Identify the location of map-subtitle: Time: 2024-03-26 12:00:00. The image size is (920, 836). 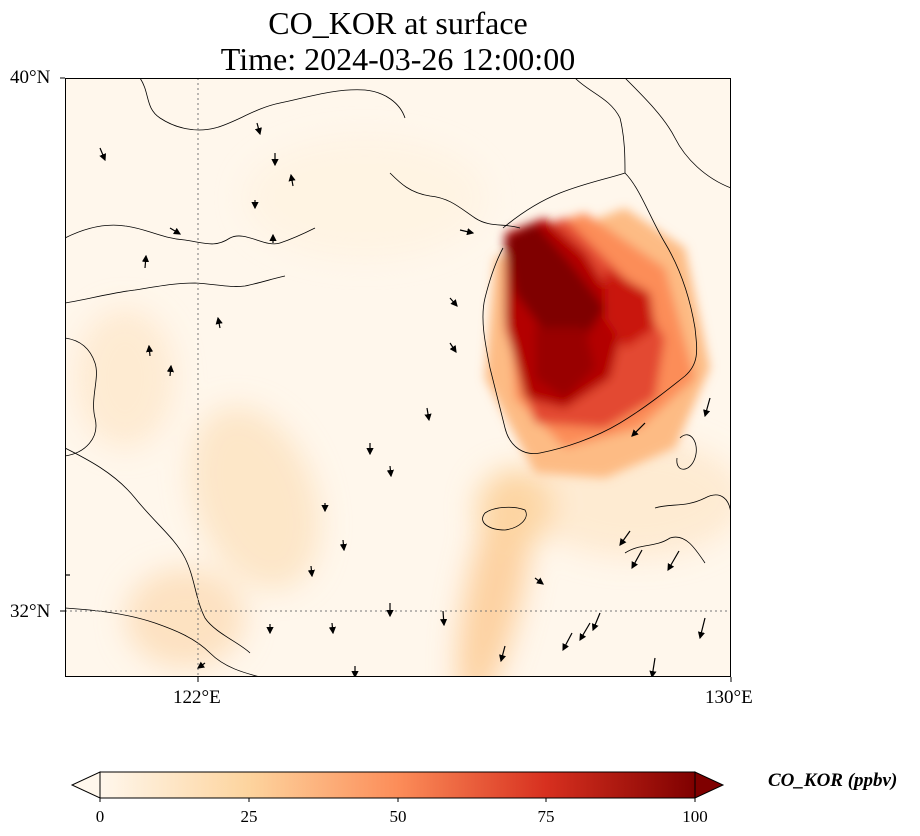
(398, 59).